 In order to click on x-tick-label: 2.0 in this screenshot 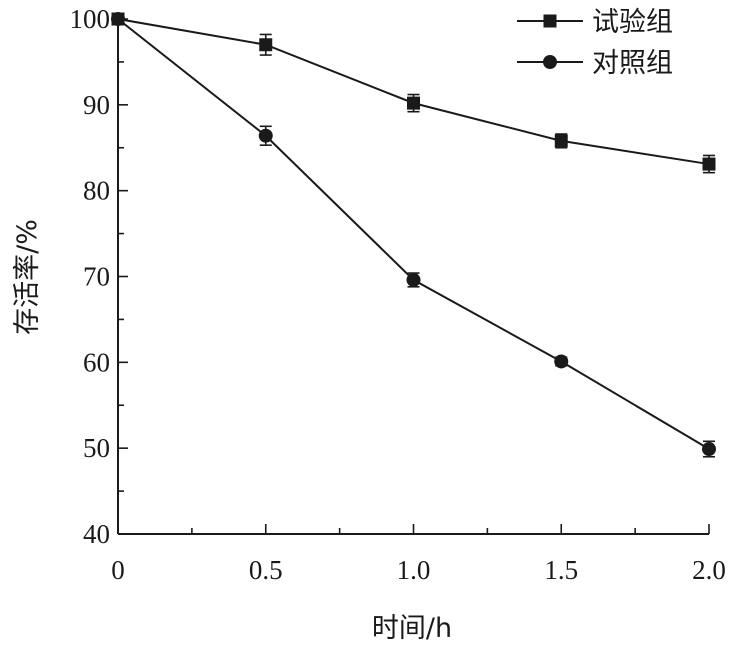, I will do `click(709, 570)`.